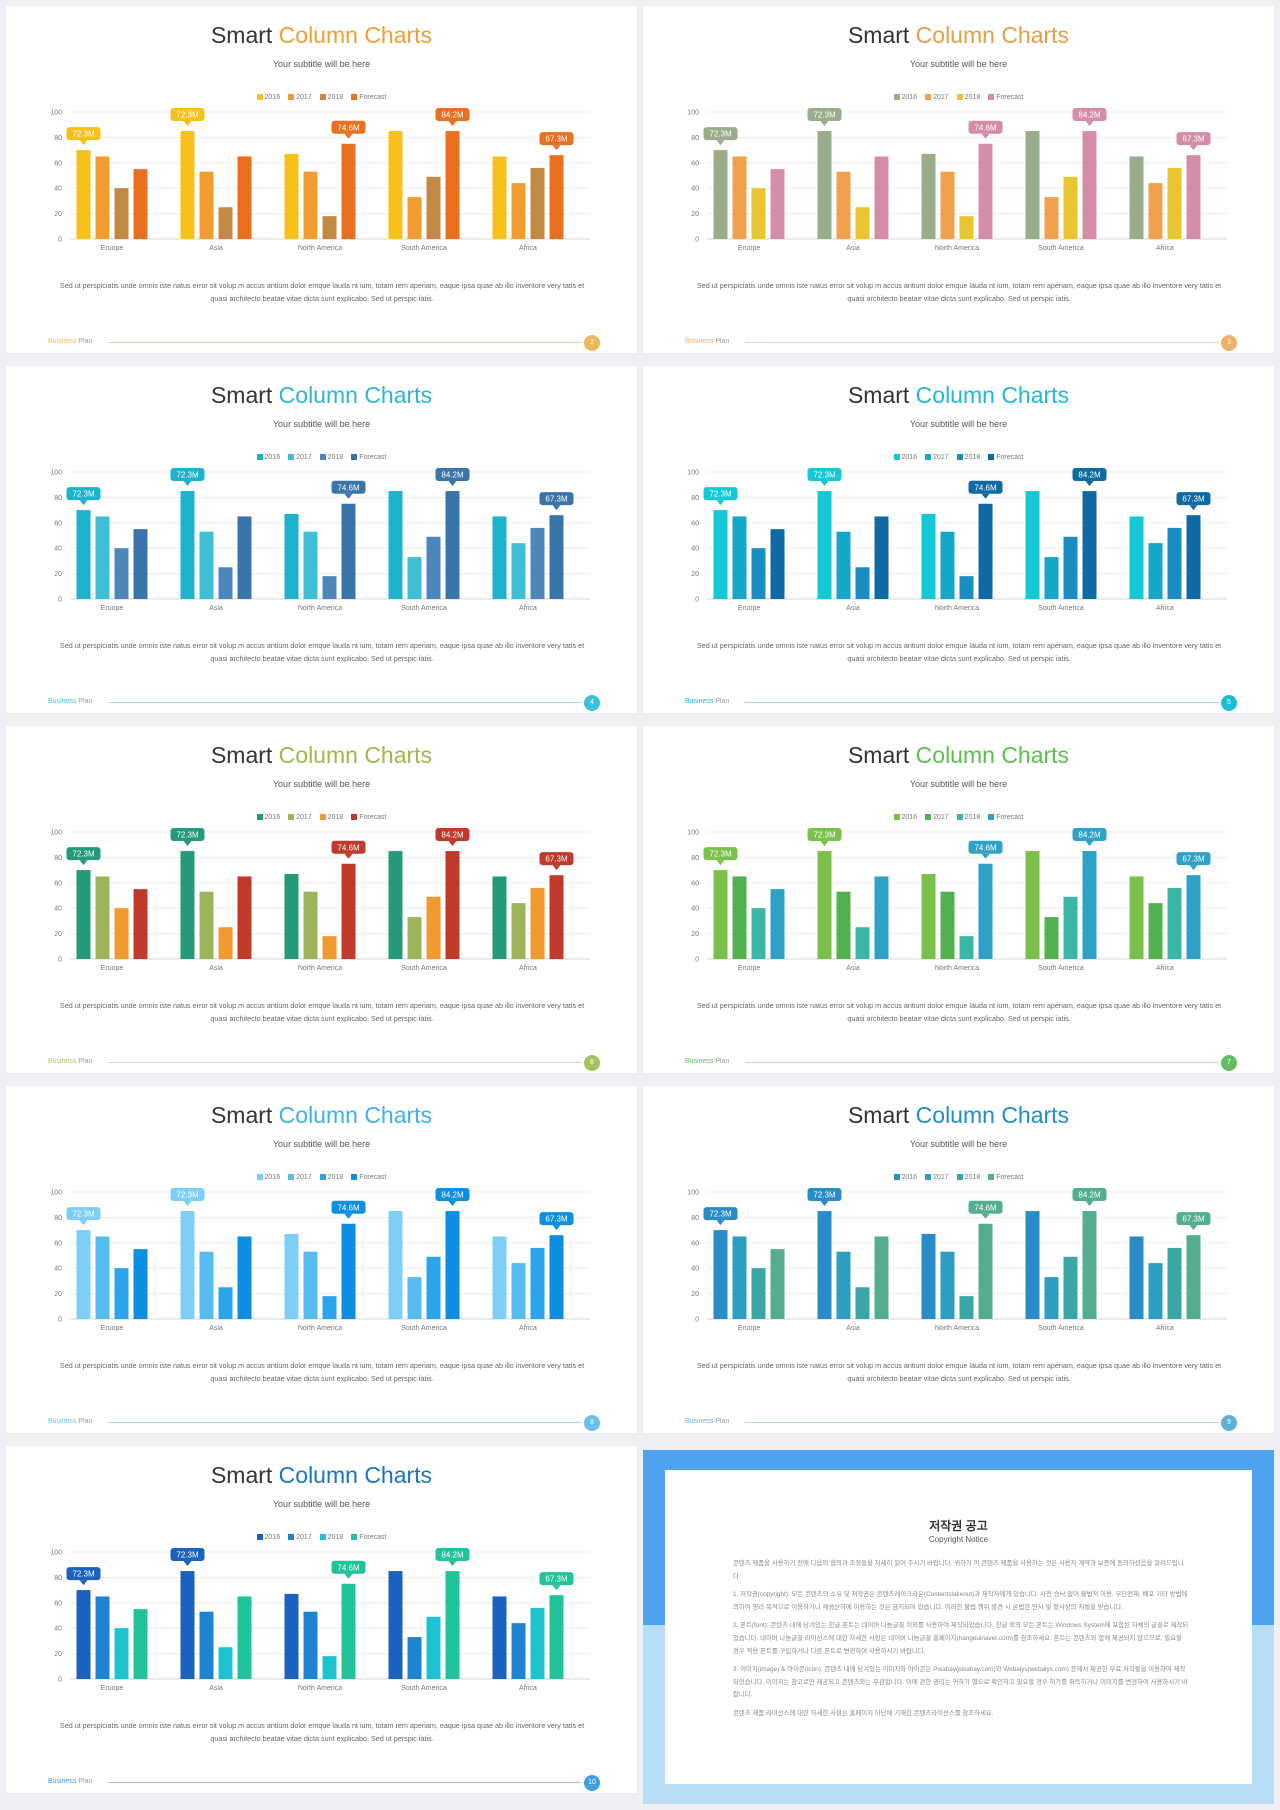 This screenshot has height=1810, width=1280. What do you see at coordinates (58, 214) in the screenshot?
I see `y-tick-label: 20` at bounding box center [58, 214].